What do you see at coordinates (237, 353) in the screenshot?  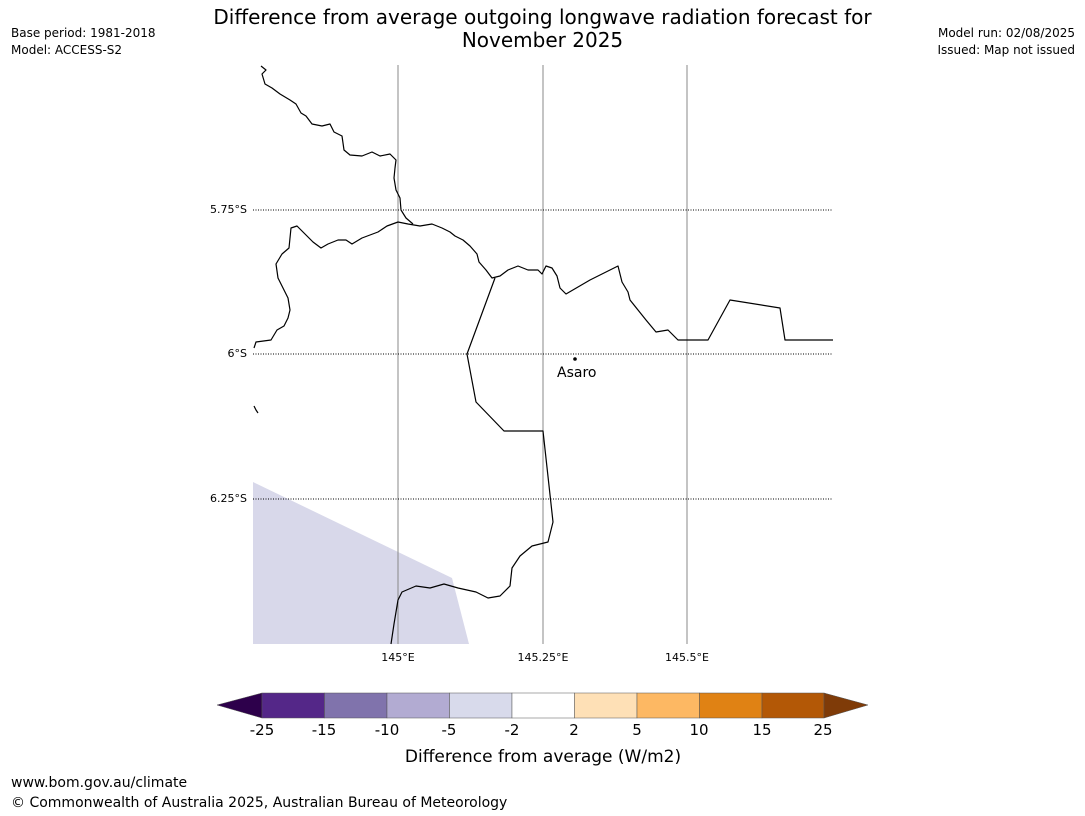 I see `lat-label-6s: 6°S` at bounding box center [237, 353].